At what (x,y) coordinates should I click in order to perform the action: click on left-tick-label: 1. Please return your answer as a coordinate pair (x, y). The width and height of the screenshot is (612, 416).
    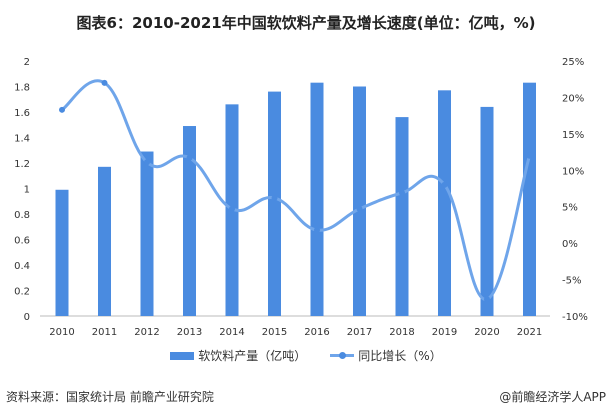
    Looking at the image, I should click on (27, 190).